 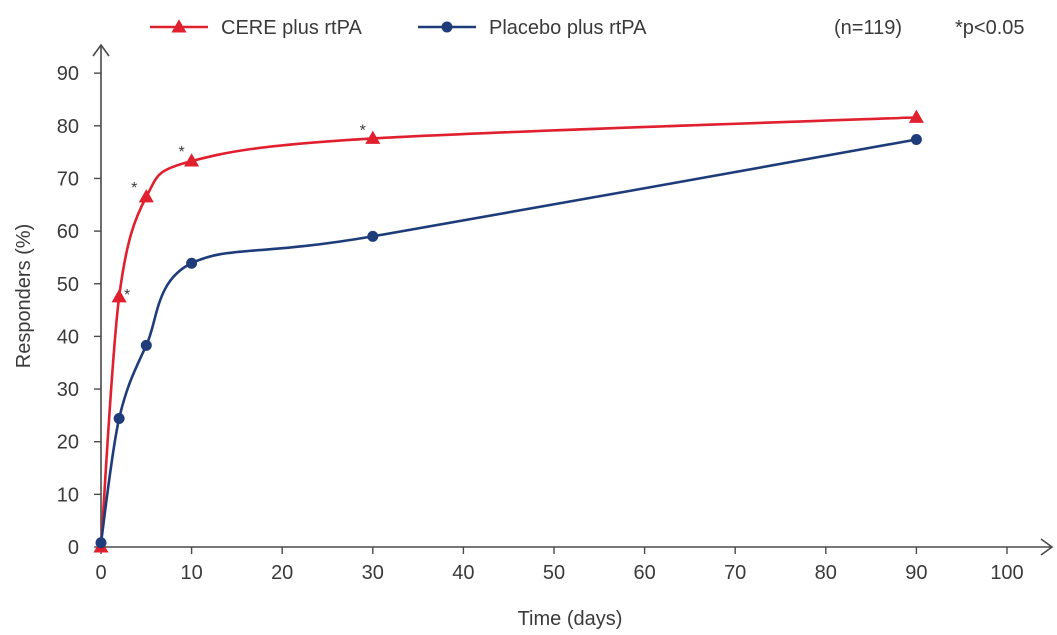 I want to click on legend-cere-label: CERE plus rtPA, so click(x=291, y=28).